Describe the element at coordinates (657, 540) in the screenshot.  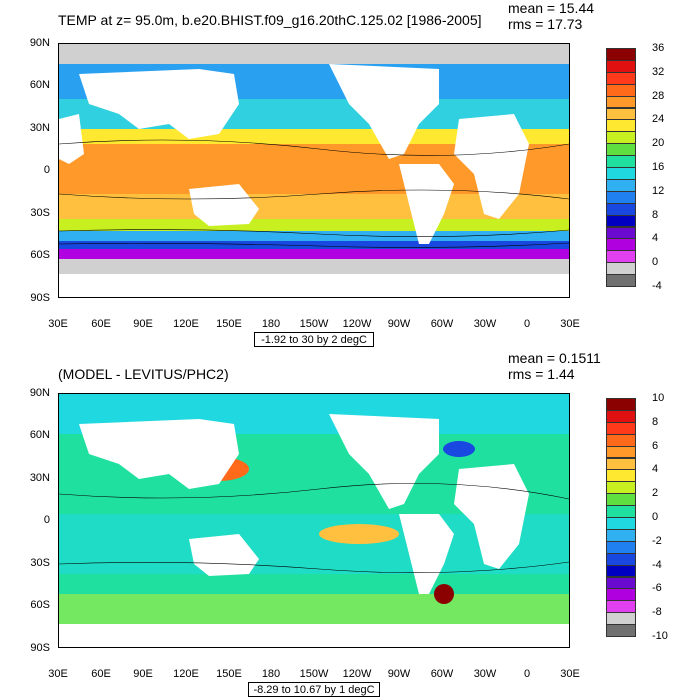
I see `colorbar-label: -2` at that location.